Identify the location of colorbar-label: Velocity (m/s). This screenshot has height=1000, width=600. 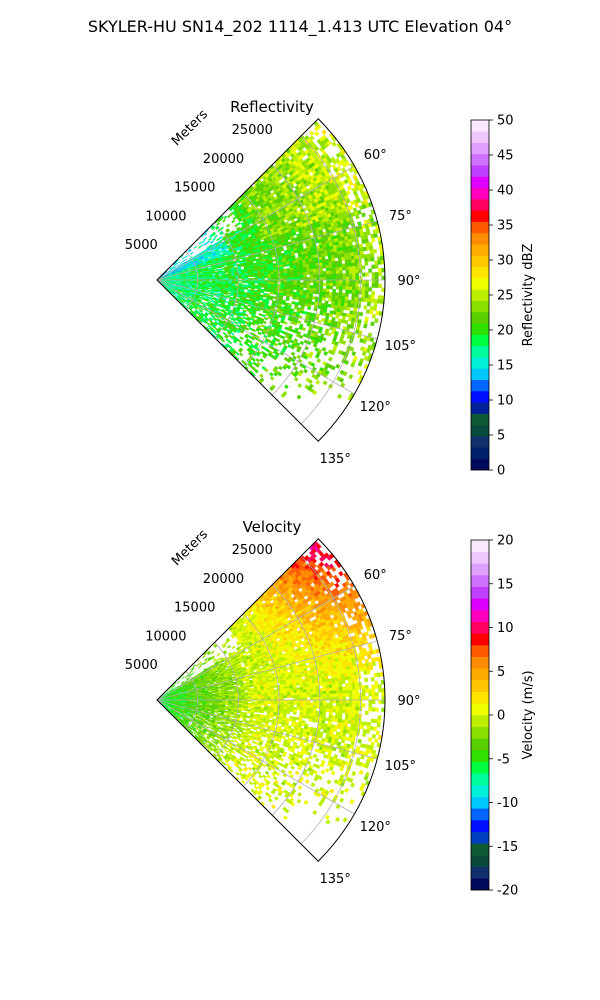
(528, 714).